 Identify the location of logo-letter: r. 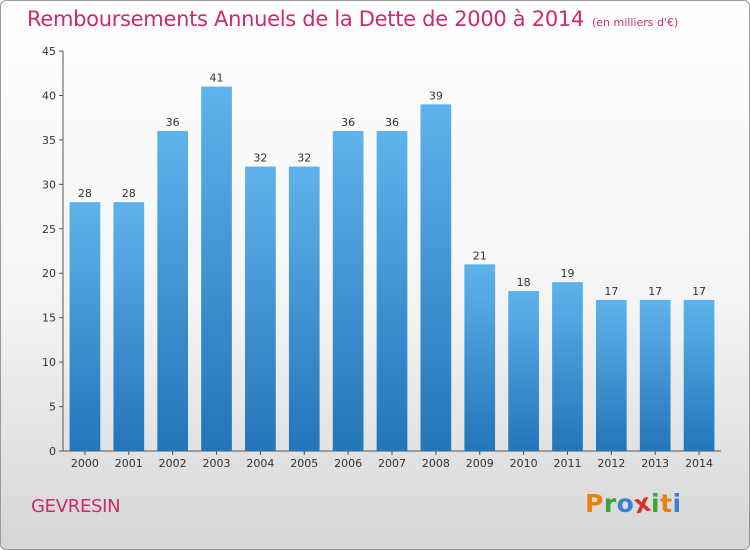
(610, 503).